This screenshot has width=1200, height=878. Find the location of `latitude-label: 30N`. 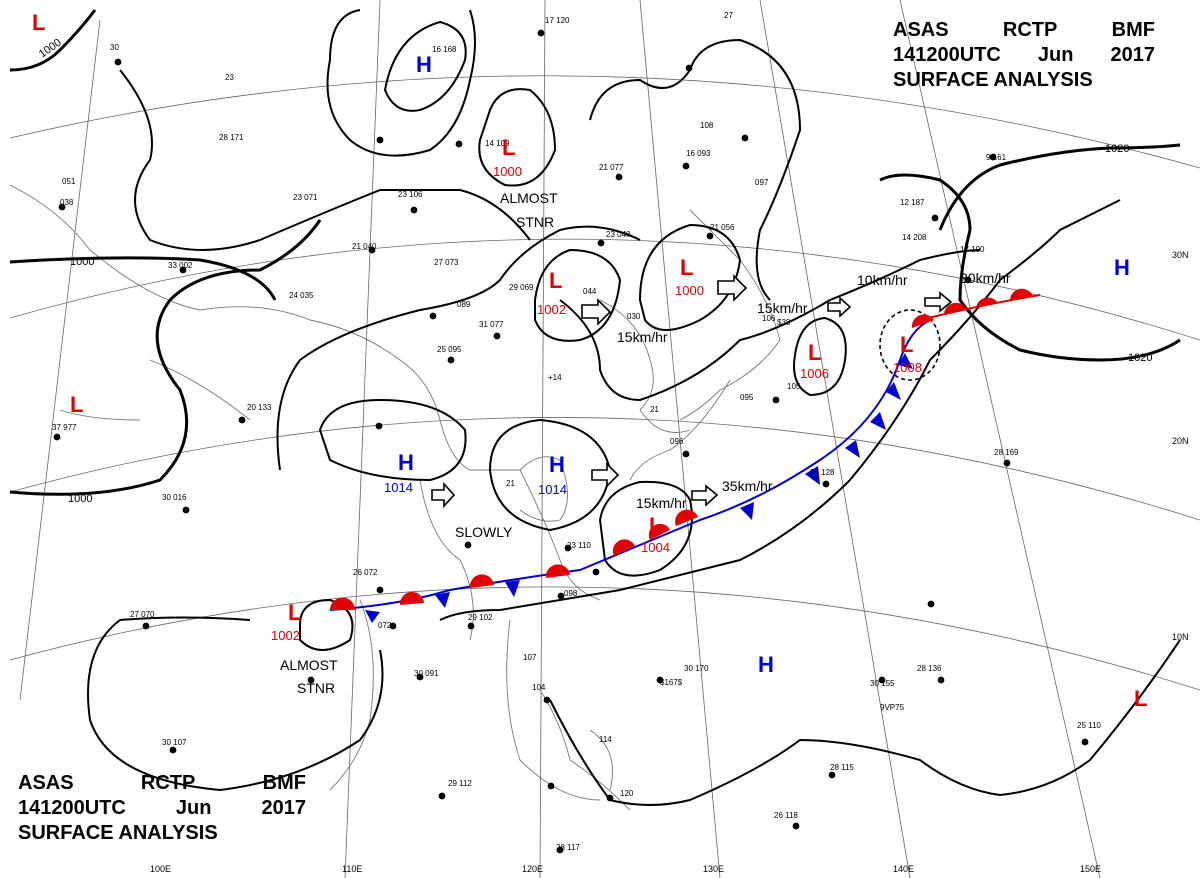

latitude-label: 30N is located at coordinates (1180, 255).